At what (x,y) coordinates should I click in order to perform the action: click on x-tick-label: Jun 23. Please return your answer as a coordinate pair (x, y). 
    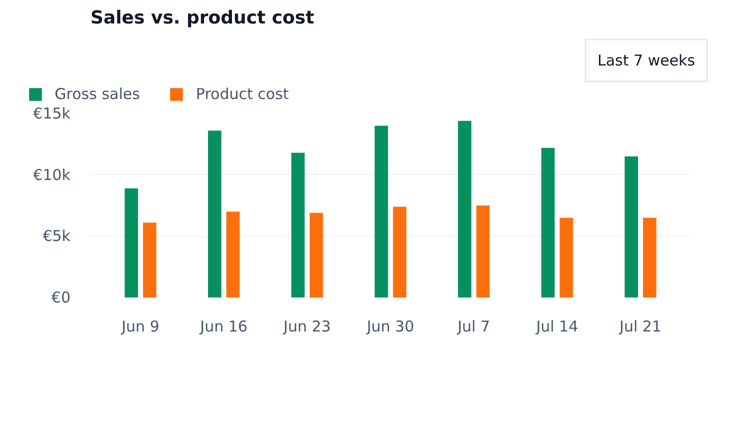
    Looking at the image, I should click on (306, 327).